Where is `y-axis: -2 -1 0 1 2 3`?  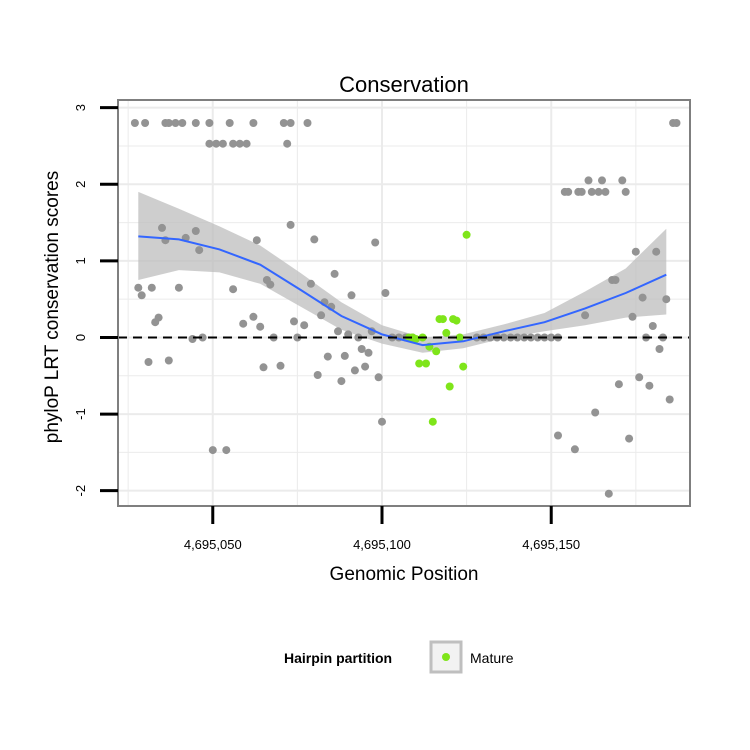
y-axis: -2 -1 0 1 2 3 is located at coordinates (95, 300).